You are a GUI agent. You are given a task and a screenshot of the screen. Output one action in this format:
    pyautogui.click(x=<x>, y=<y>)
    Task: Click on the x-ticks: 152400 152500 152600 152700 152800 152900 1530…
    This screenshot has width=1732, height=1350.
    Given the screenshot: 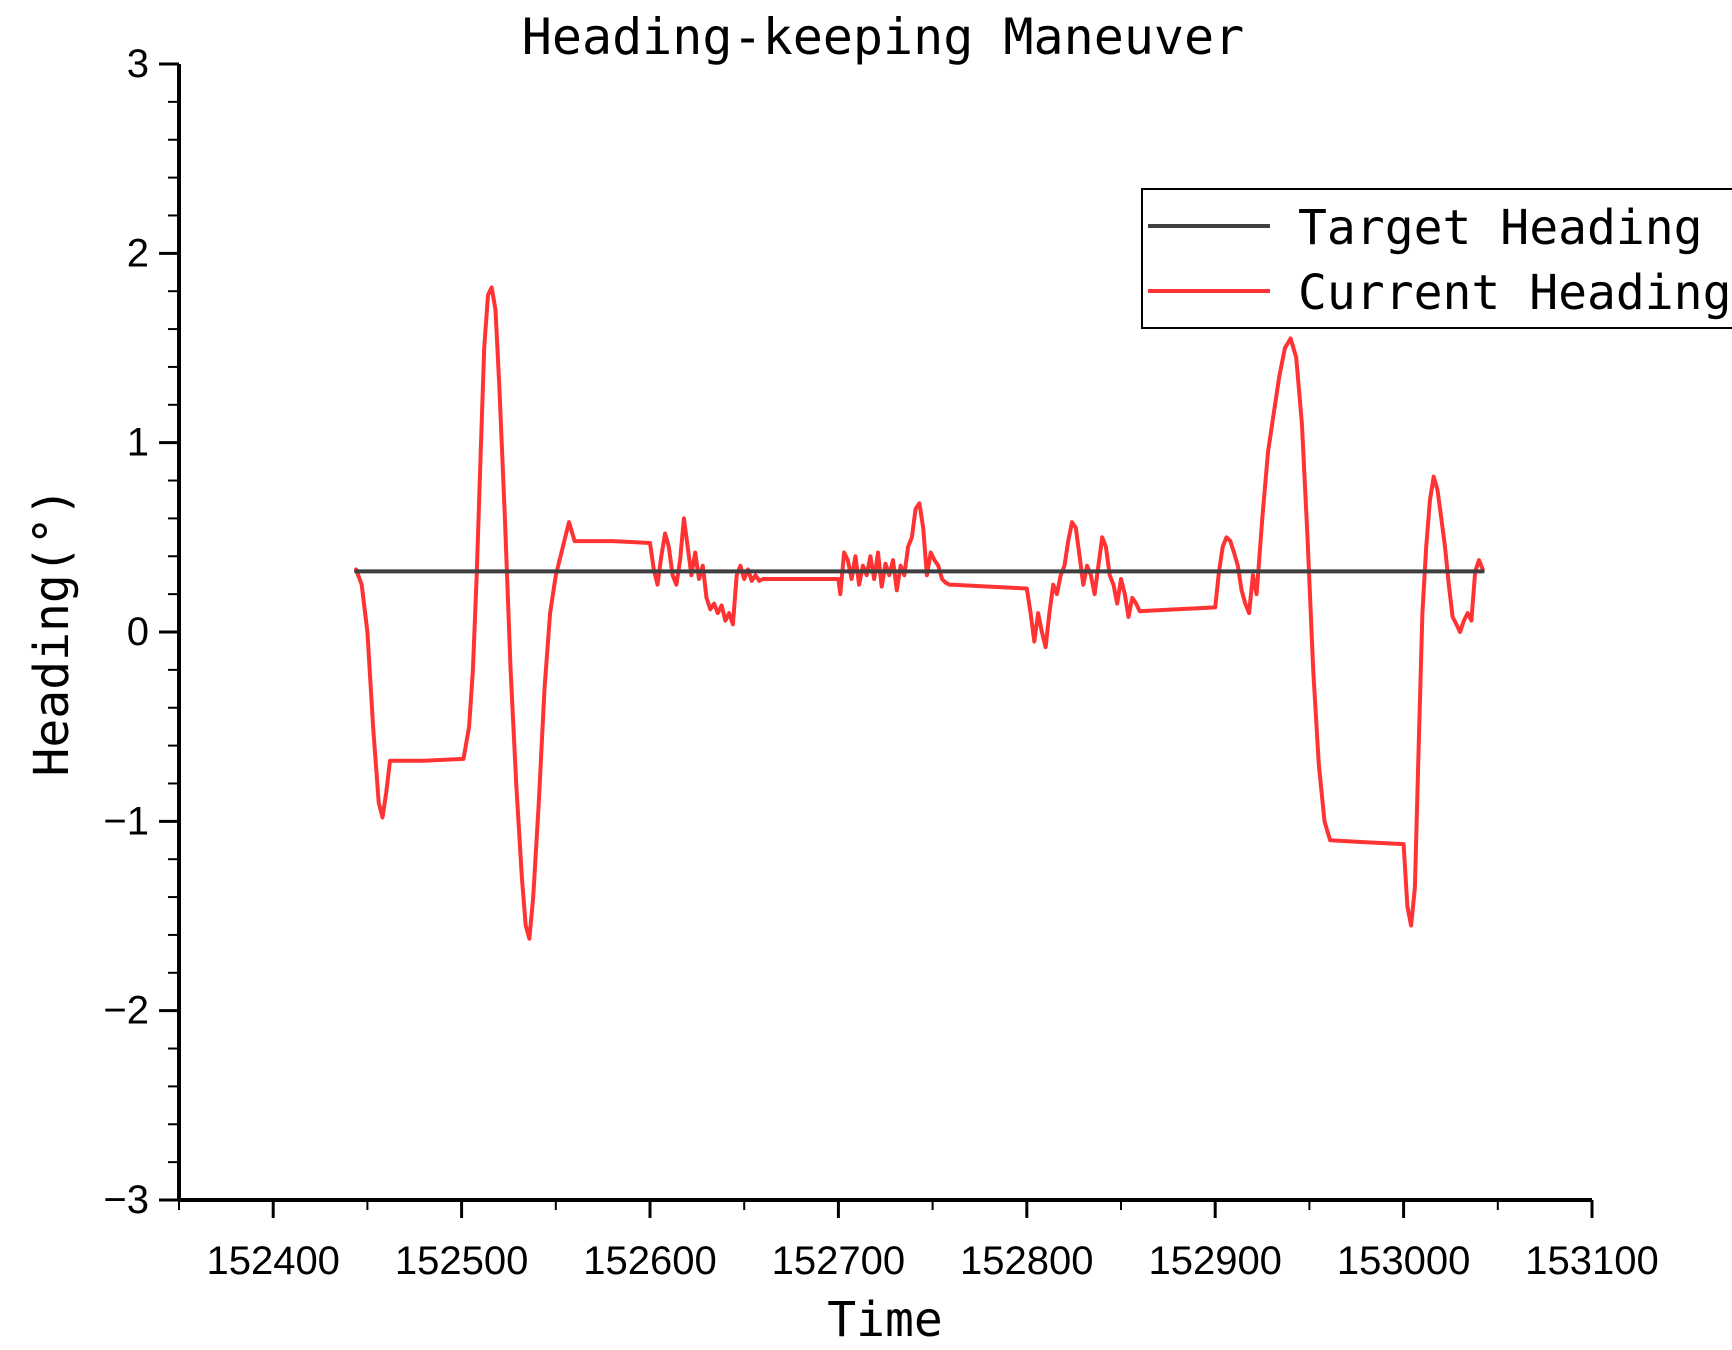 What is the action you would take?
    pyautogui.click(x=918, y=1241)
    